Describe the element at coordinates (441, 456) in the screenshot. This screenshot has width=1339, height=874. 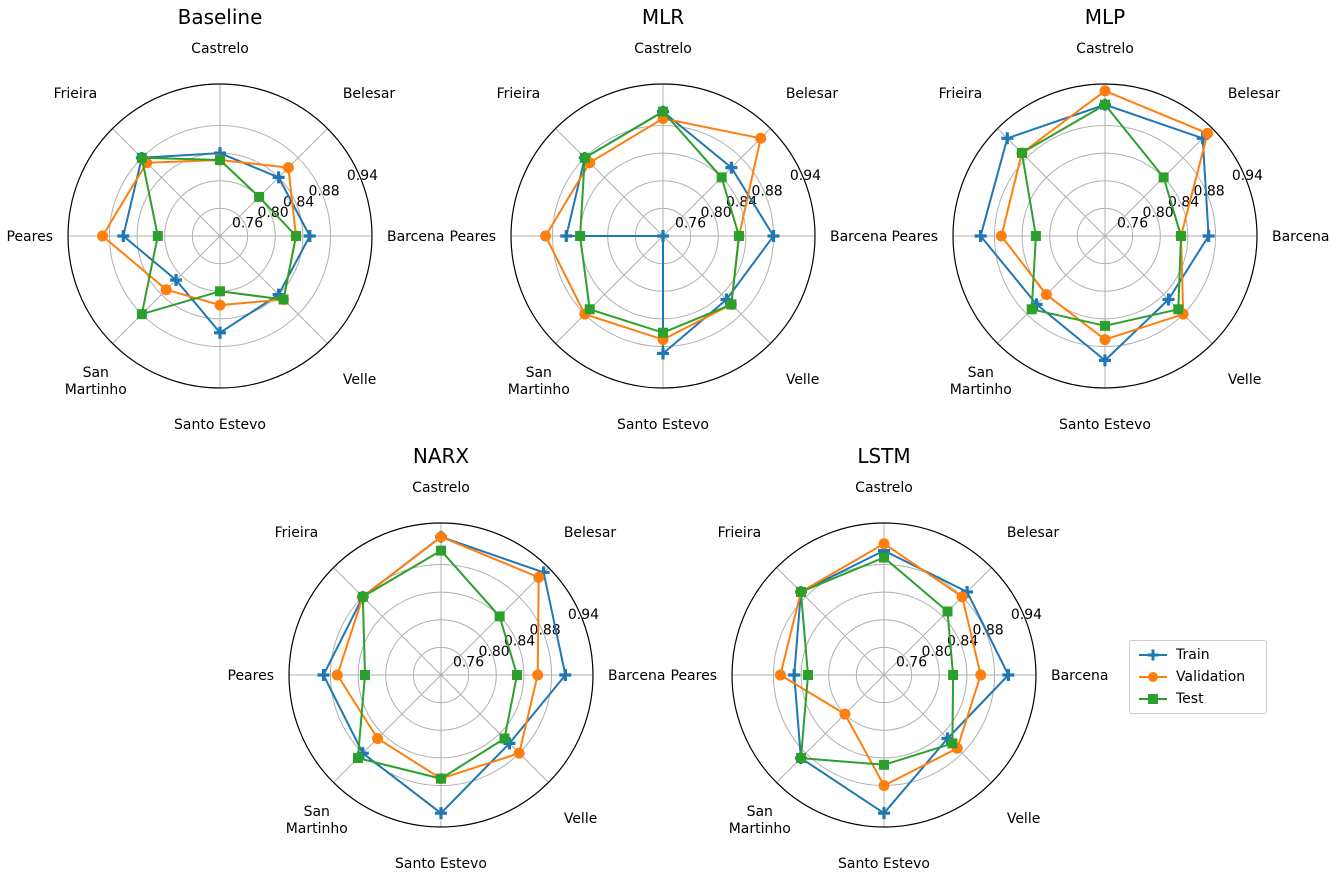
I see `subplot-title-narx: NARX` at that location.